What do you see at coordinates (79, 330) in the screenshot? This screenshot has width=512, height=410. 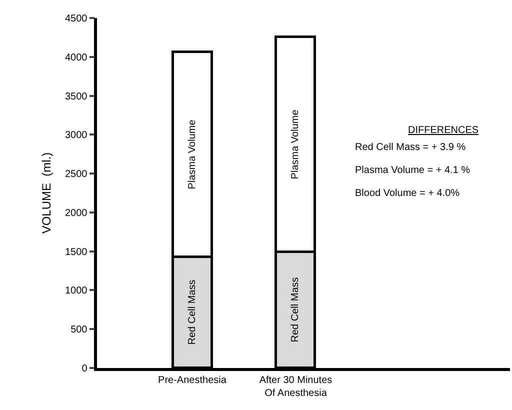 I see `y-tick-label: 500` at bounding box center [79, 330].